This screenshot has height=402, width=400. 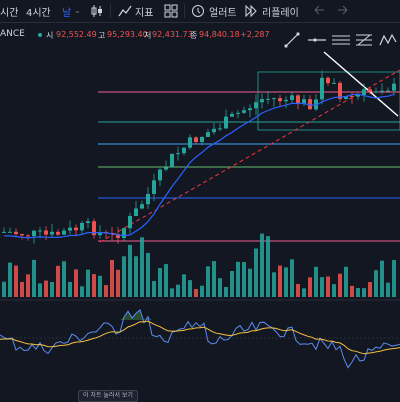 What do you see at coordinates (127, 34) in the screenshot?
I see `high-value: 95,293.40` at bounding box center [127, 34].